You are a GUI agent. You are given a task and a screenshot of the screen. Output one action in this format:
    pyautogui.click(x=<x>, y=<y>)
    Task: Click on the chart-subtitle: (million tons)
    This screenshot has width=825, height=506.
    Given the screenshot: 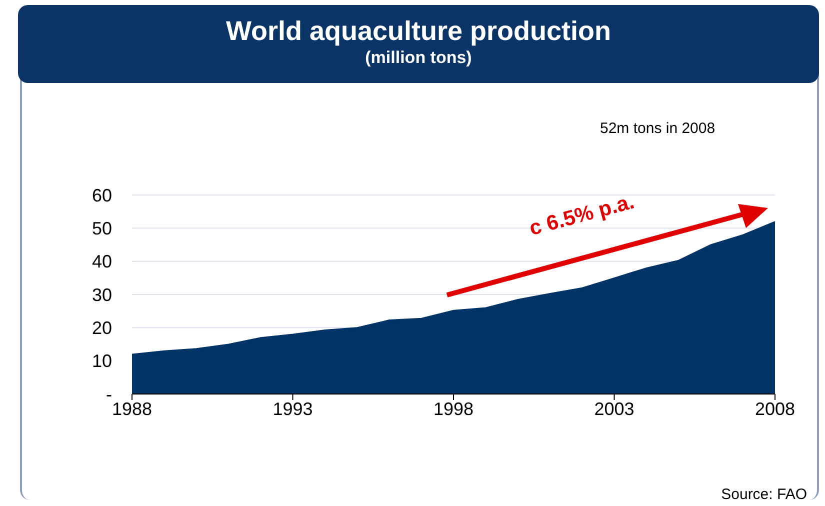 What is the action you would take?
    pyautogui.click(x=418, y=58)
    